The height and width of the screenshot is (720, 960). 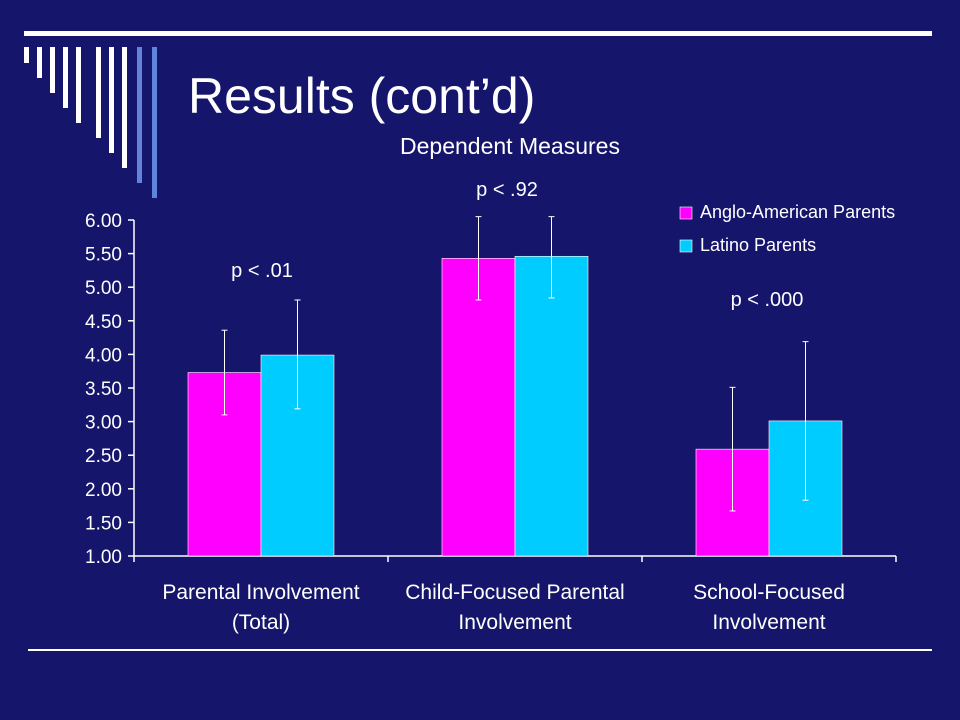 I want to click on y-tick-label: 5.00, so click(x=103, y=288).